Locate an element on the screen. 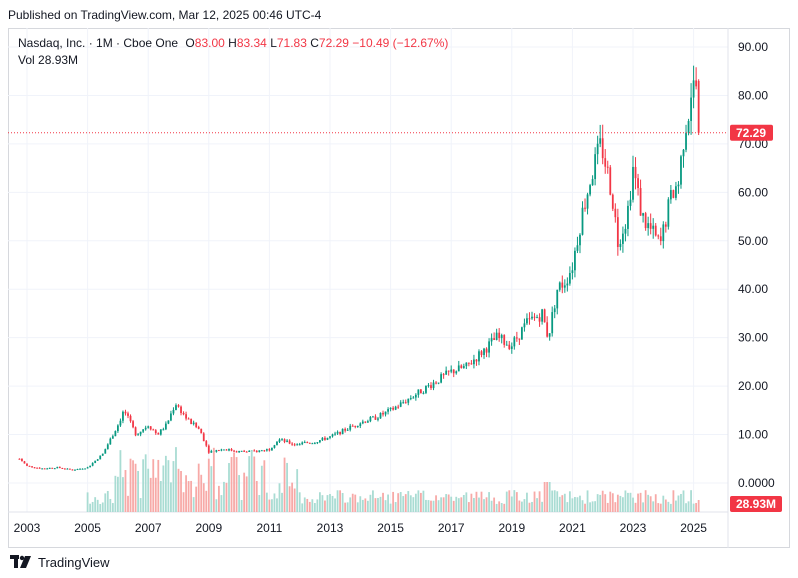 The height and width of the screenshot is (578, 798). tradingview-footer: TradingView is located at coordinates (60, 562).